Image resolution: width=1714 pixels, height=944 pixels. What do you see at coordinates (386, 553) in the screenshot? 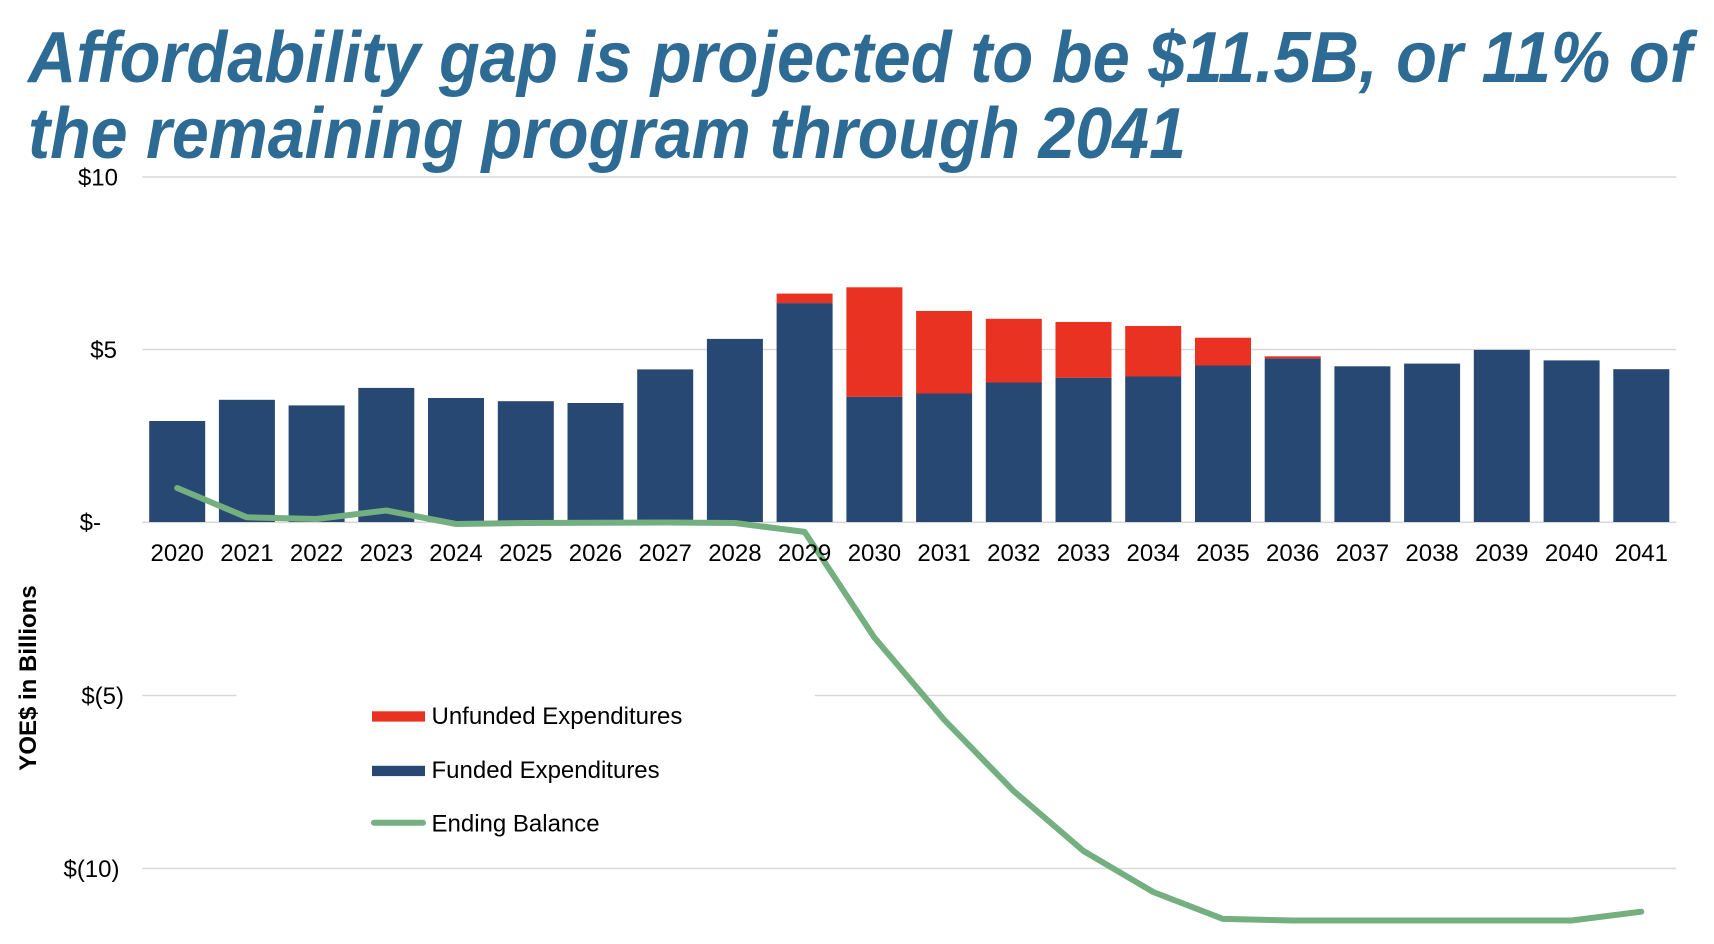
I see `svg-text: 2023` at bounding box center [386, 553].